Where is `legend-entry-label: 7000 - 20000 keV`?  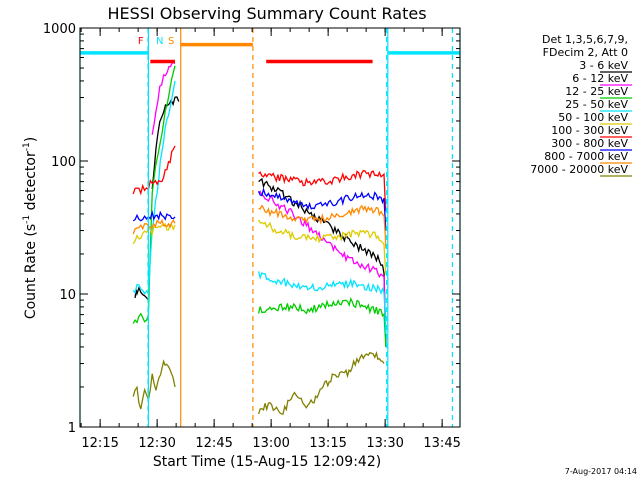
legend-entry-label: 7000 - 20000 keV is located at coordinates (579, 169).